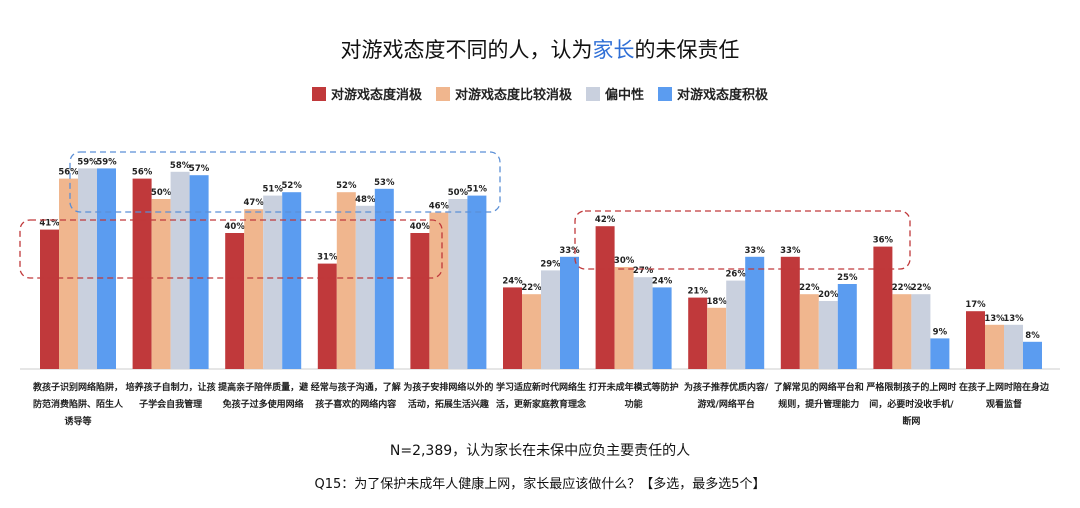 This screenshot has height=508, width=1080. What do you see at coordinates (384, 183) in the screenshot?
I see `data-label: 53%` at bounding box center [384, 183].